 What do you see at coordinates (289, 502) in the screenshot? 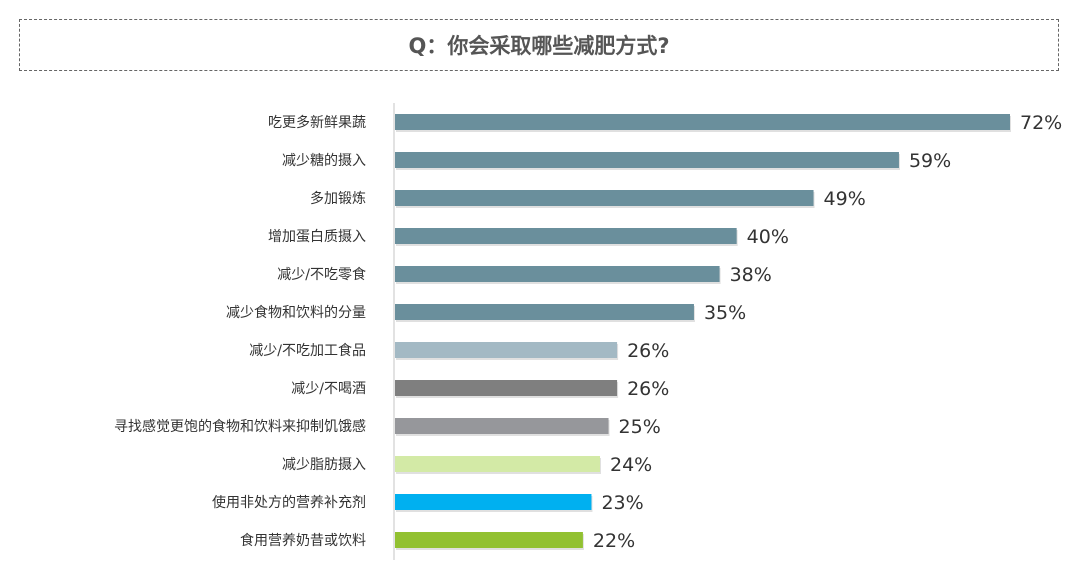
I see `category-label: 使用非处方的营养补充剂` at bounding box center [289, 502].